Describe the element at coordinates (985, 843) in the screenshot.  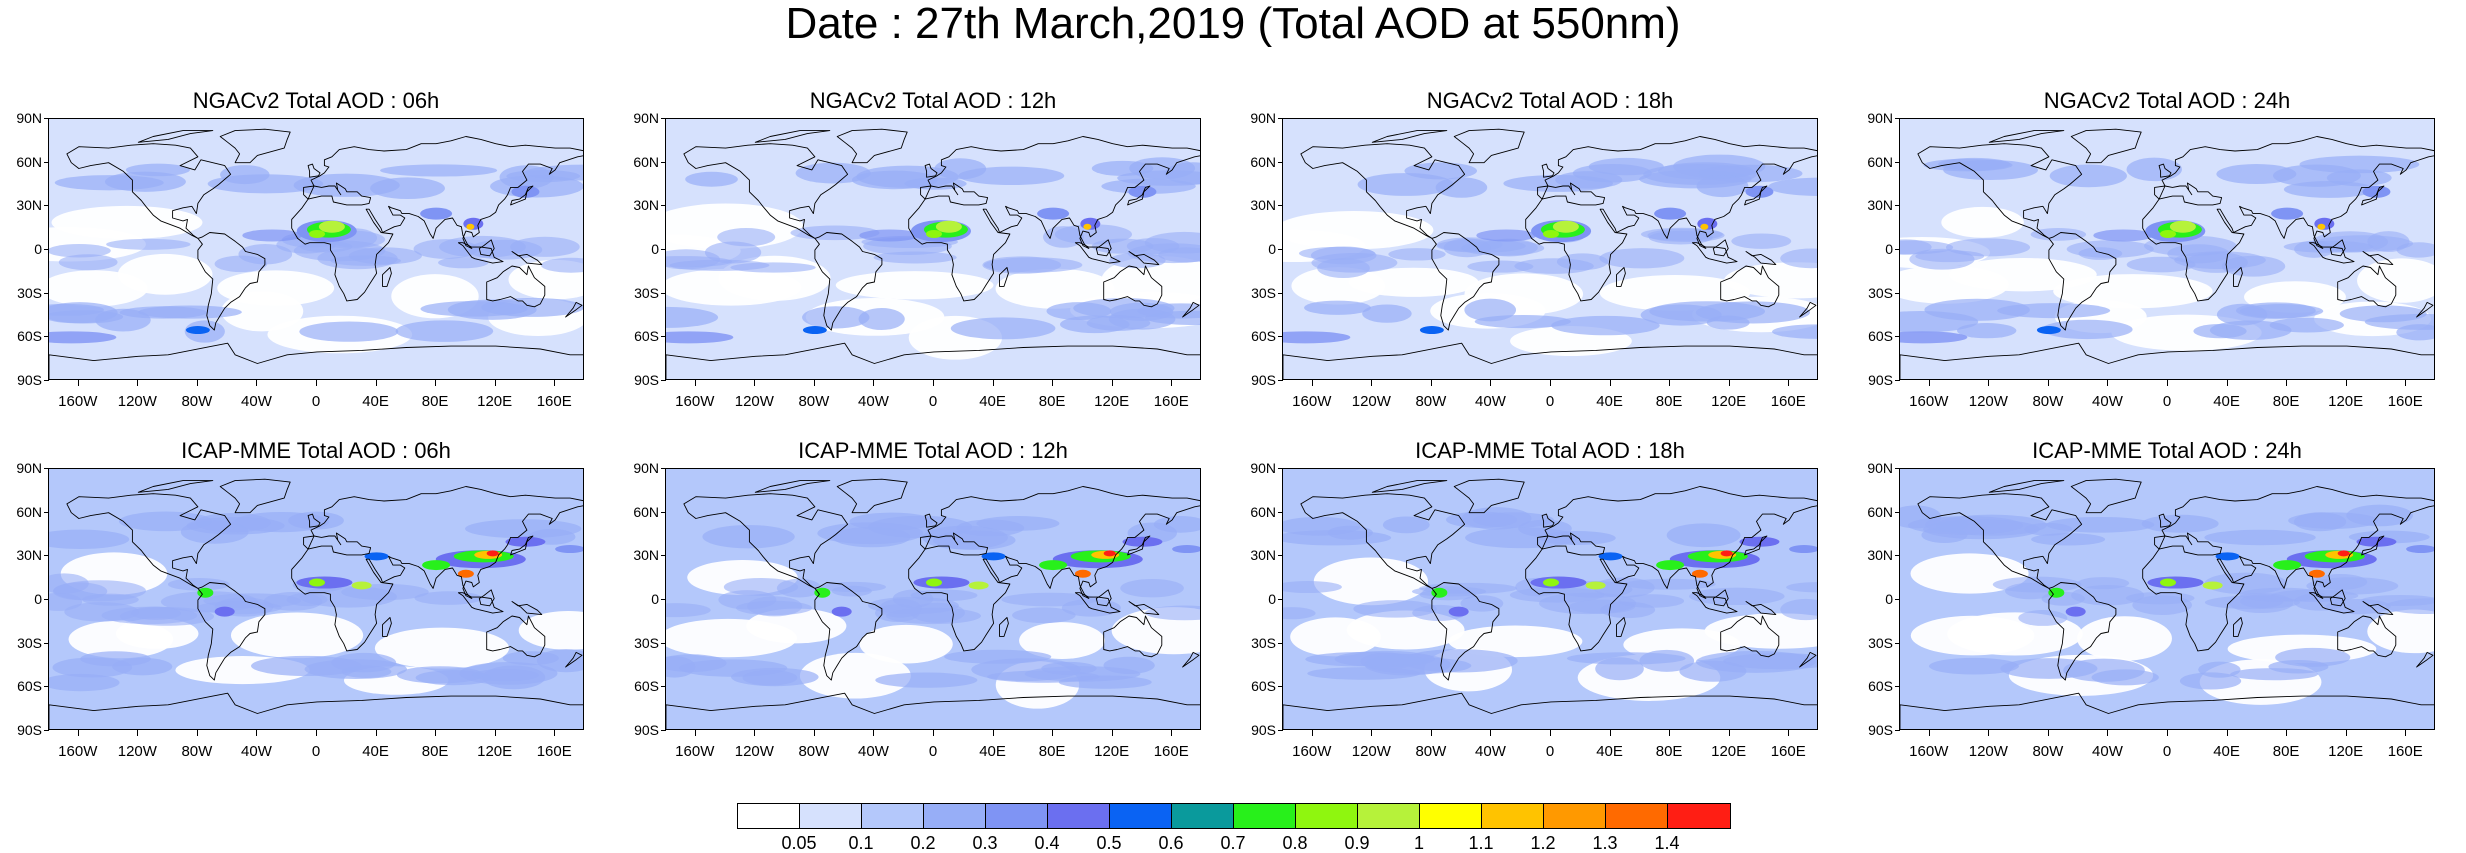
I see `colorbar-label: 0.3` at that location.